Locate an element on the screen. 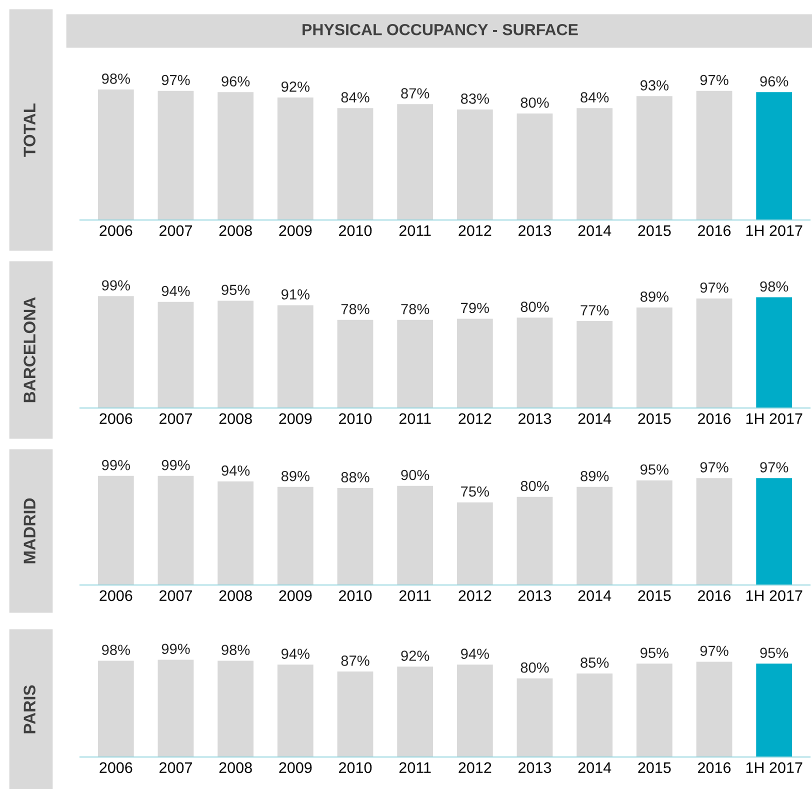  data-label: 83% is located at coordinates (474, 99).